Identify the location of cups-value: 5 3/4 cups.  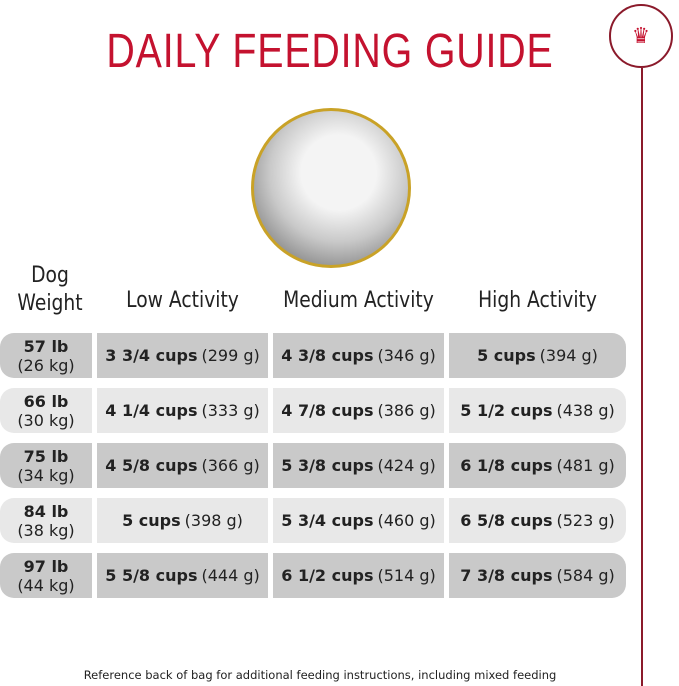
(327, 520).